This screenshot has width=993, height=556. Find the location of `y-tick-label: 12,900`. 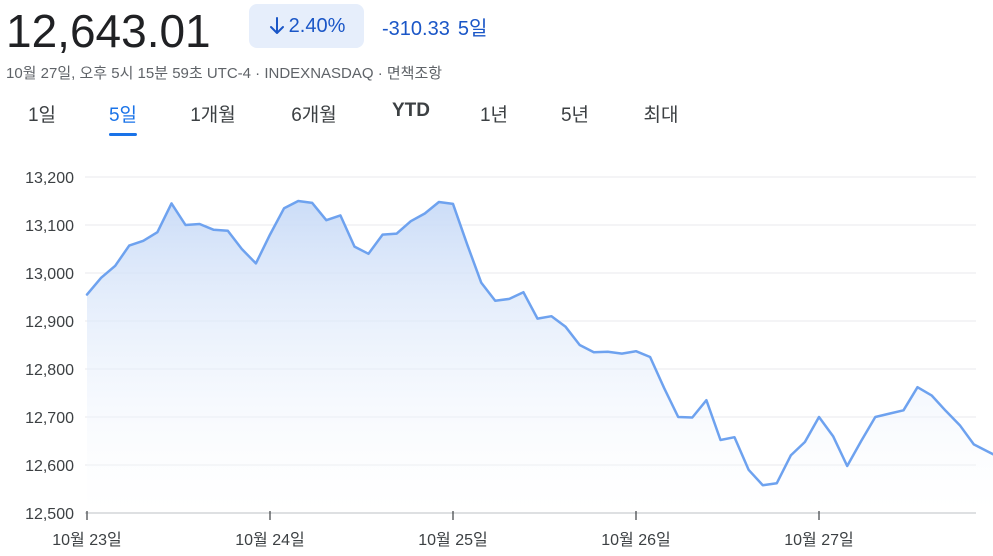

y-tick-label: 12,900 is located at coordinates (49, 322).